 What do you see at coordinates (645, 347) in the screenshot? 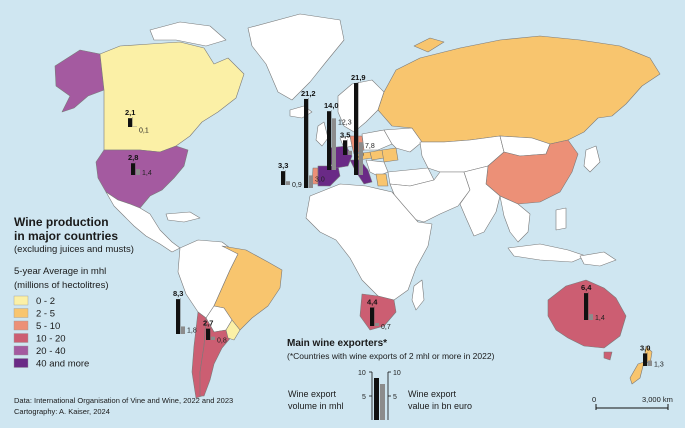
I see `export-volume-label-new-zealand: 3,0` at bounding box center [645, 347].